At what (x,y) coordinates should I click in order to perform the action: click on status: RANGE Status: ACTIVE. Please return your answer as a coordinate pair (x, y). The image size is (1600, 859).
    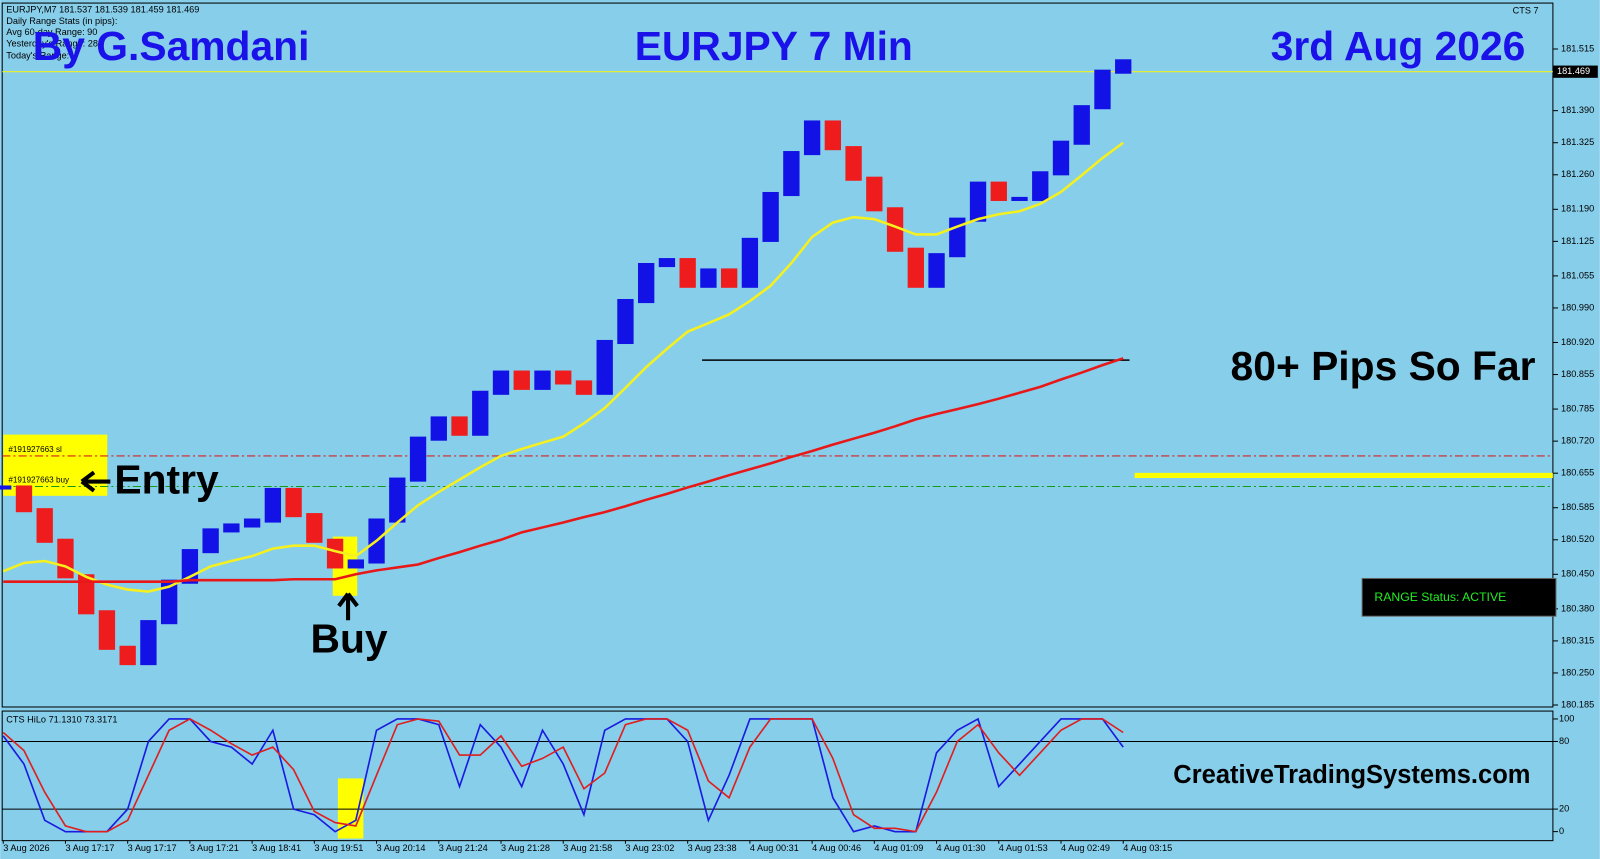
    Looking at the image, I should click on (1440, 597).